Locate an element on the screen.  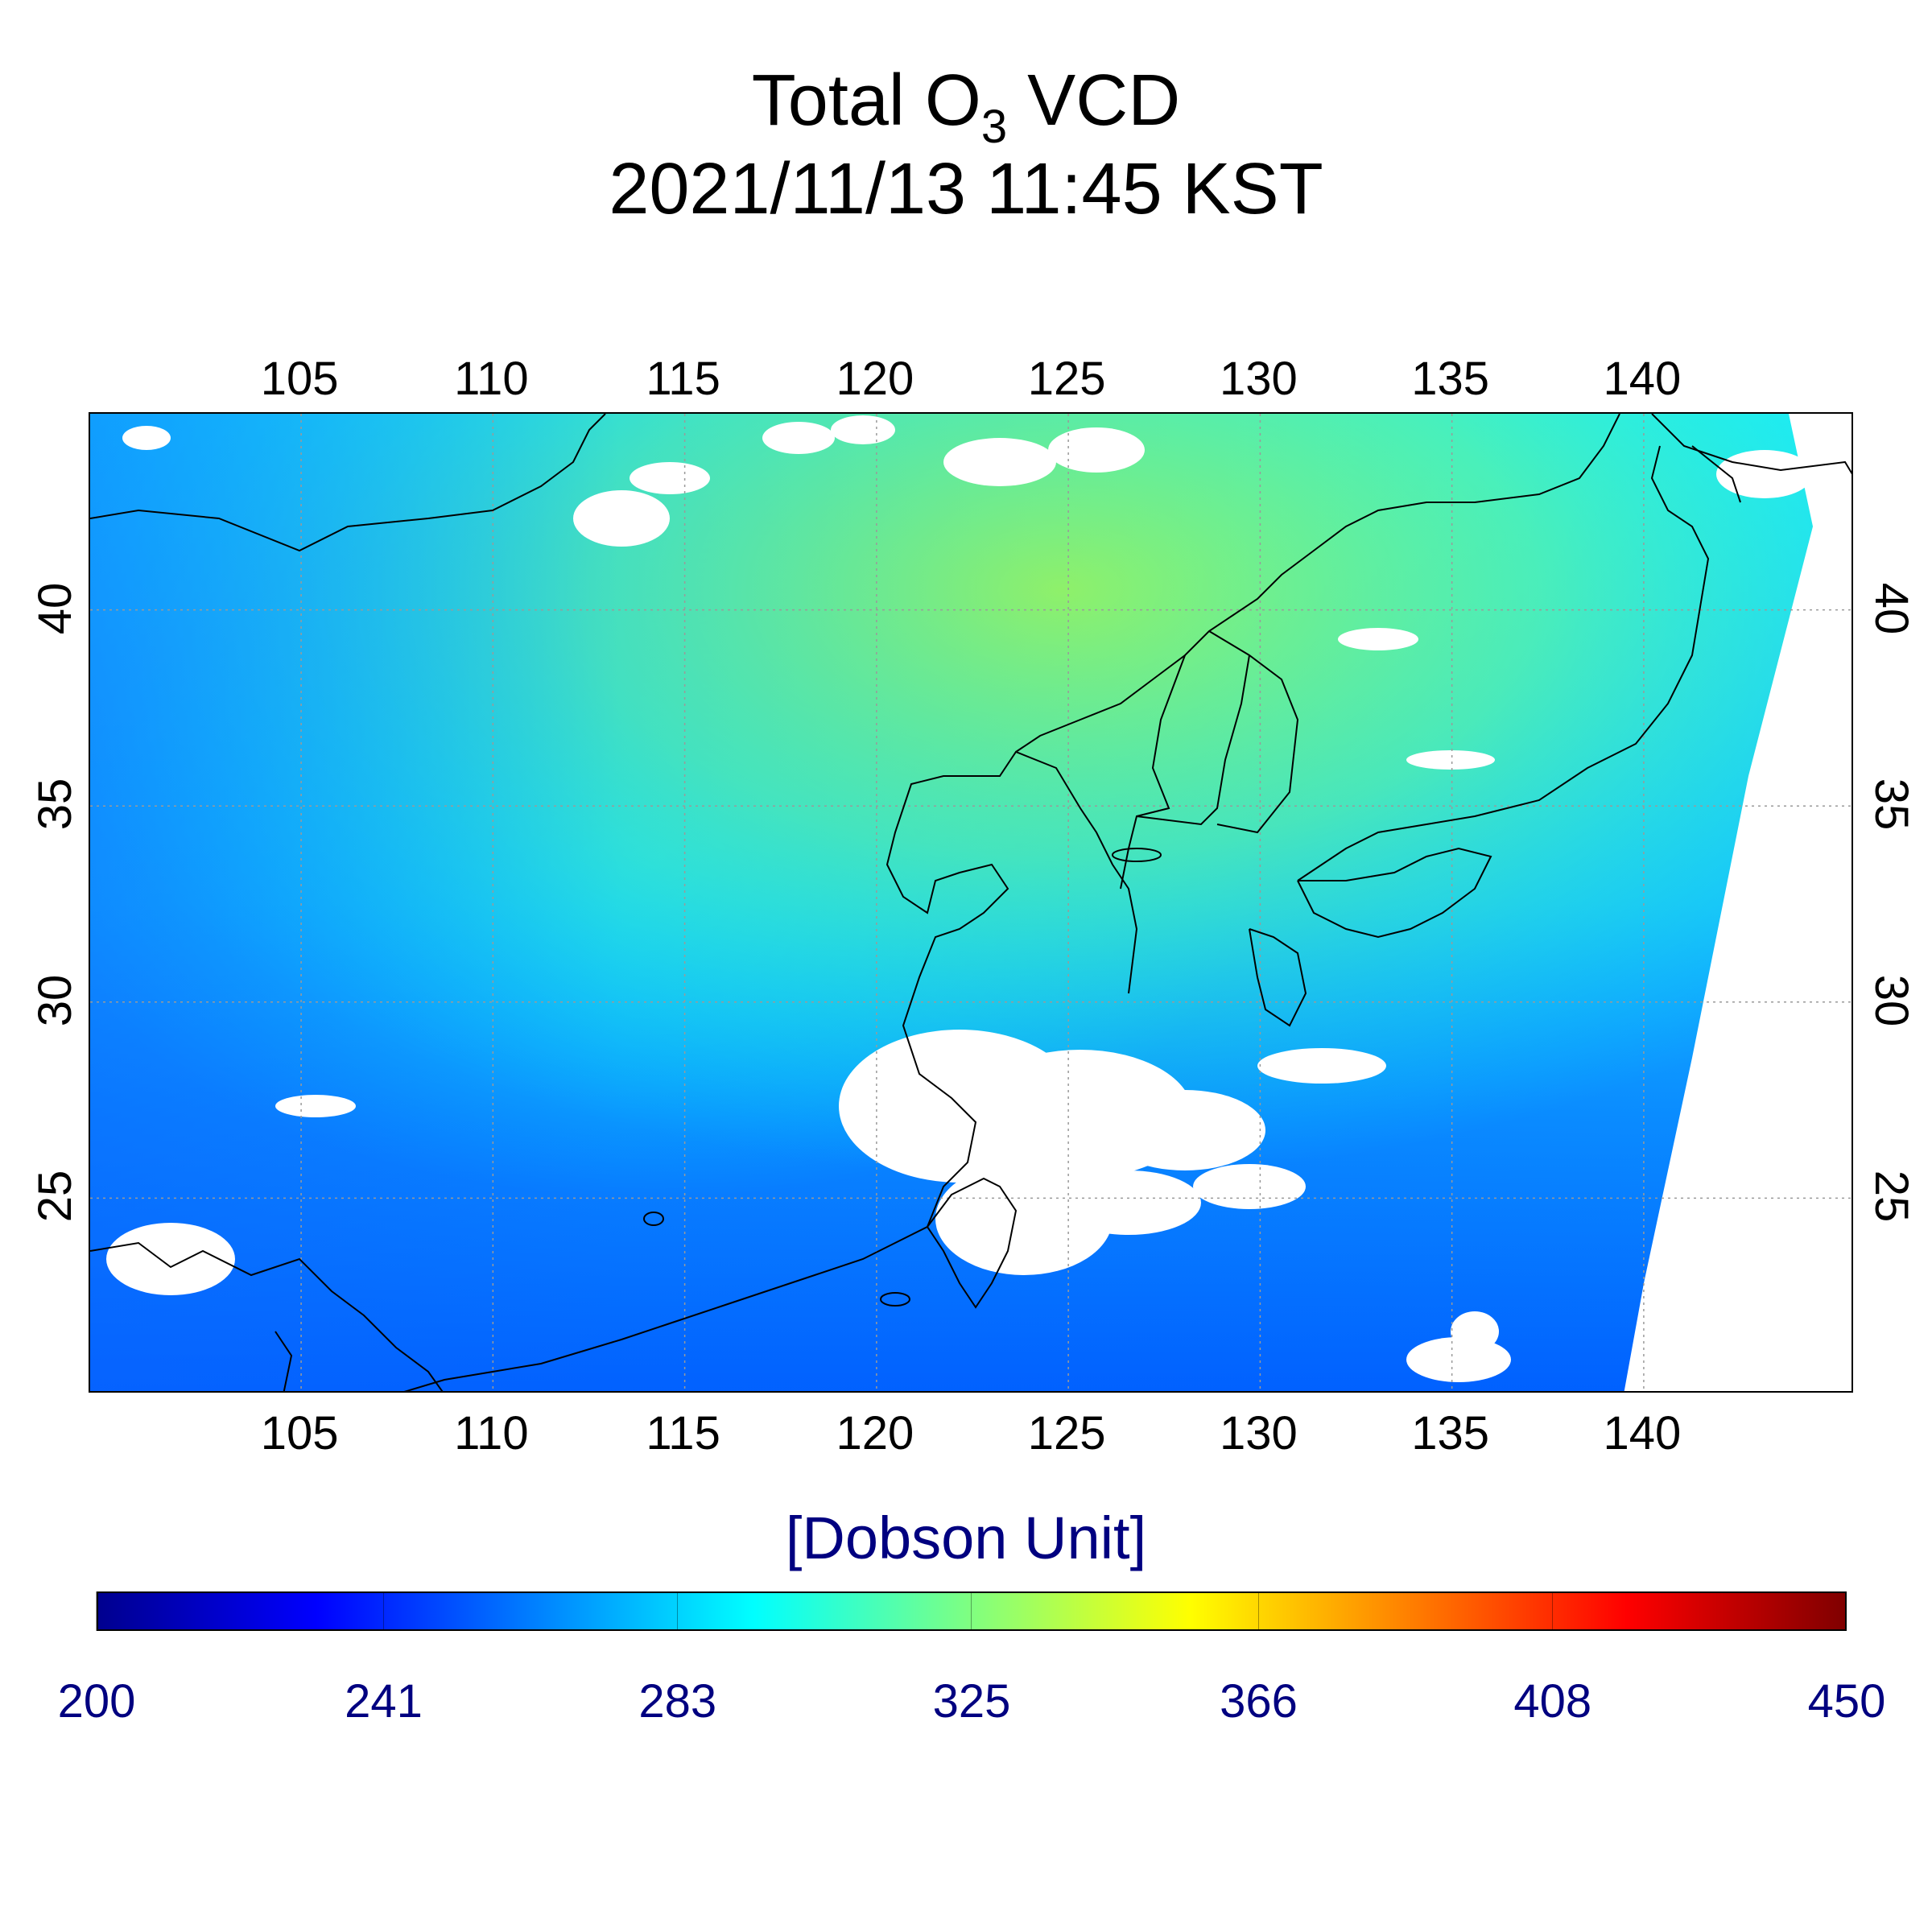
lon-label-top-120: 120 is located at coordinates (875, 379).